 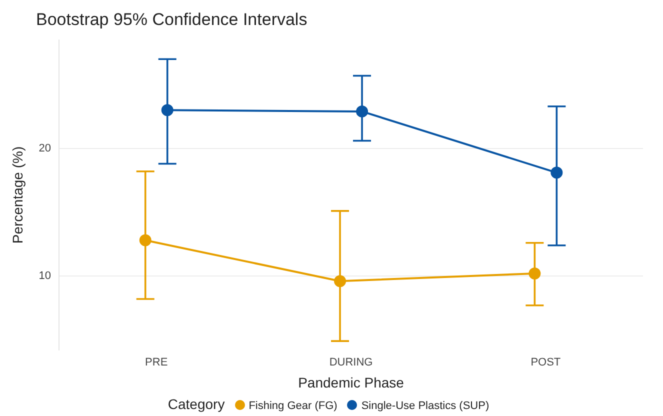 I want to click on y-tick-label: 10, so click(x=45, y=276).